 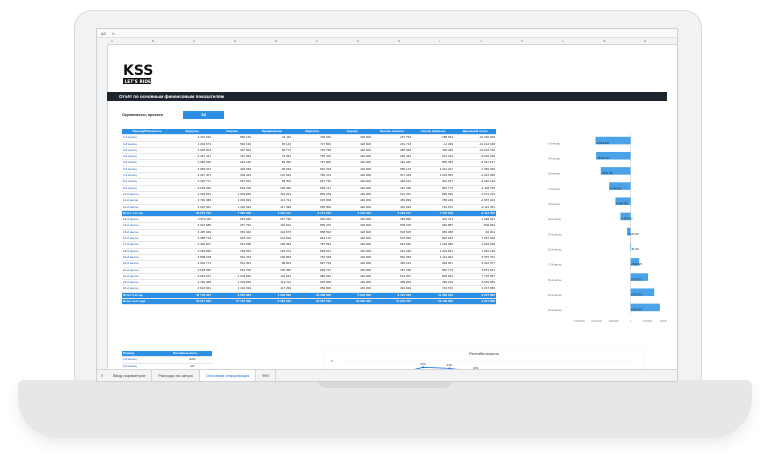 What do you see at coordinates (232, 270) in the screenshot?
I see `value-cell: 519 705` at bounding box center [232, 270].